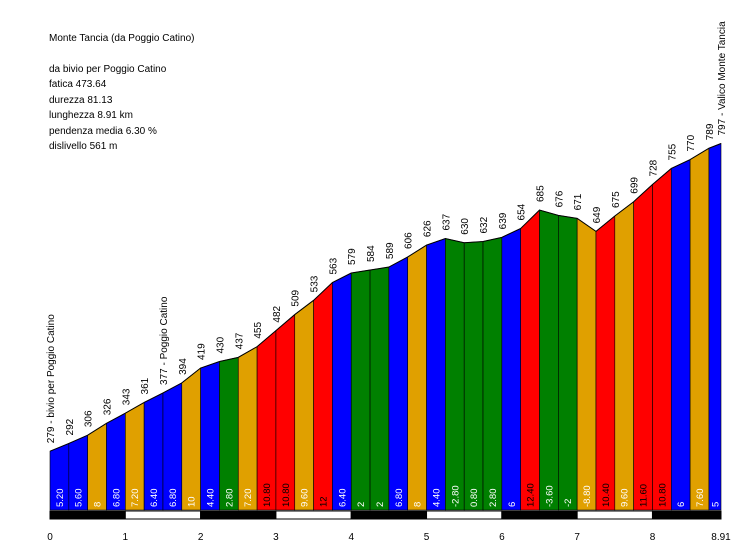 This screenshot has width=750, height=550. Describe the element at coordinates (202, 351) in the screenshot. I see `elevation-label: 419` at that location.